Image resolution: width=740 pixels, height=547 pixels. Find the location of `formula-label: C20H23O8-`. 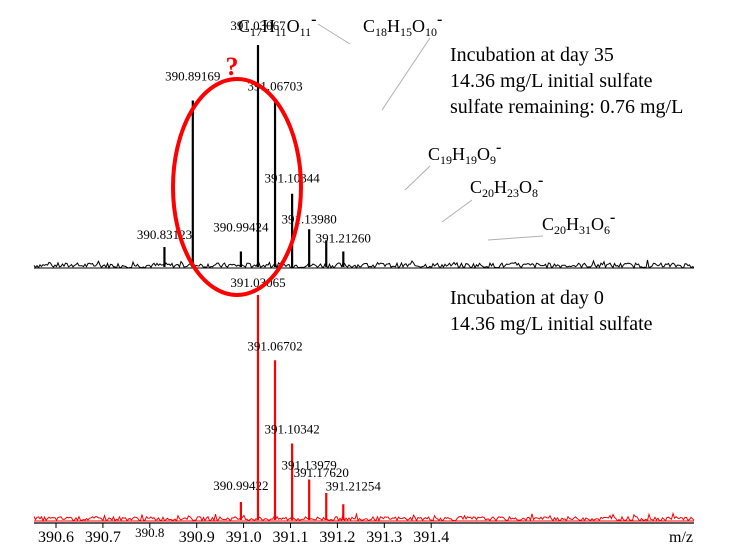

formula-label: C20H23O8- is located at coordinates (506, 186).